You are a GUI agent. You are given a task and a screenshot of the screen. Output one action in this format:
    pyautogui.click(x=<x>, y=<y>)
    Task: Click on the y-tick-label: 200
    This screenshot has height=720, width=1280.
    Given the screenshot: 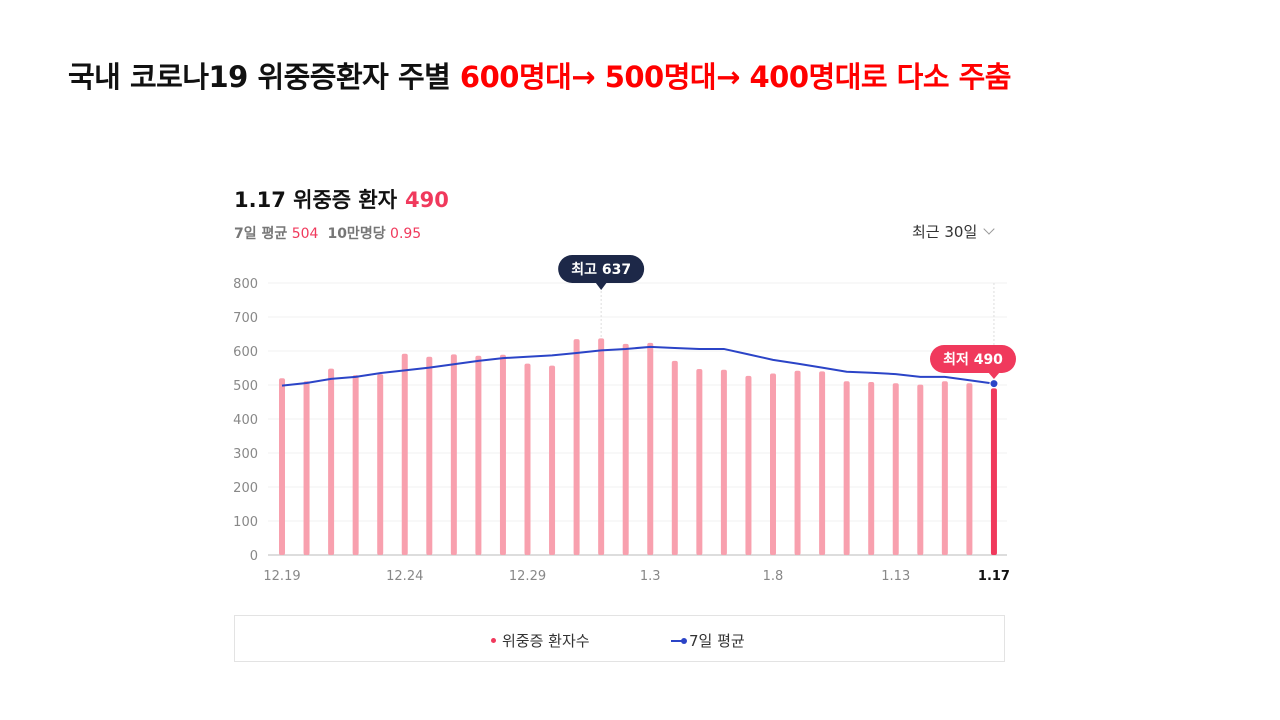 What is the action you would take?
    pyautogui.click(x=245, y=488)
    